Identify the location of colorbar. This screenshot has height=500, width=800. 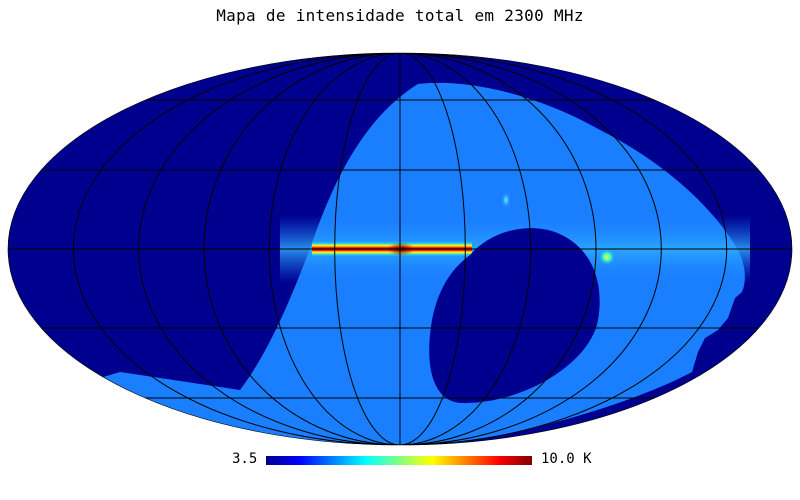
(399, 460).